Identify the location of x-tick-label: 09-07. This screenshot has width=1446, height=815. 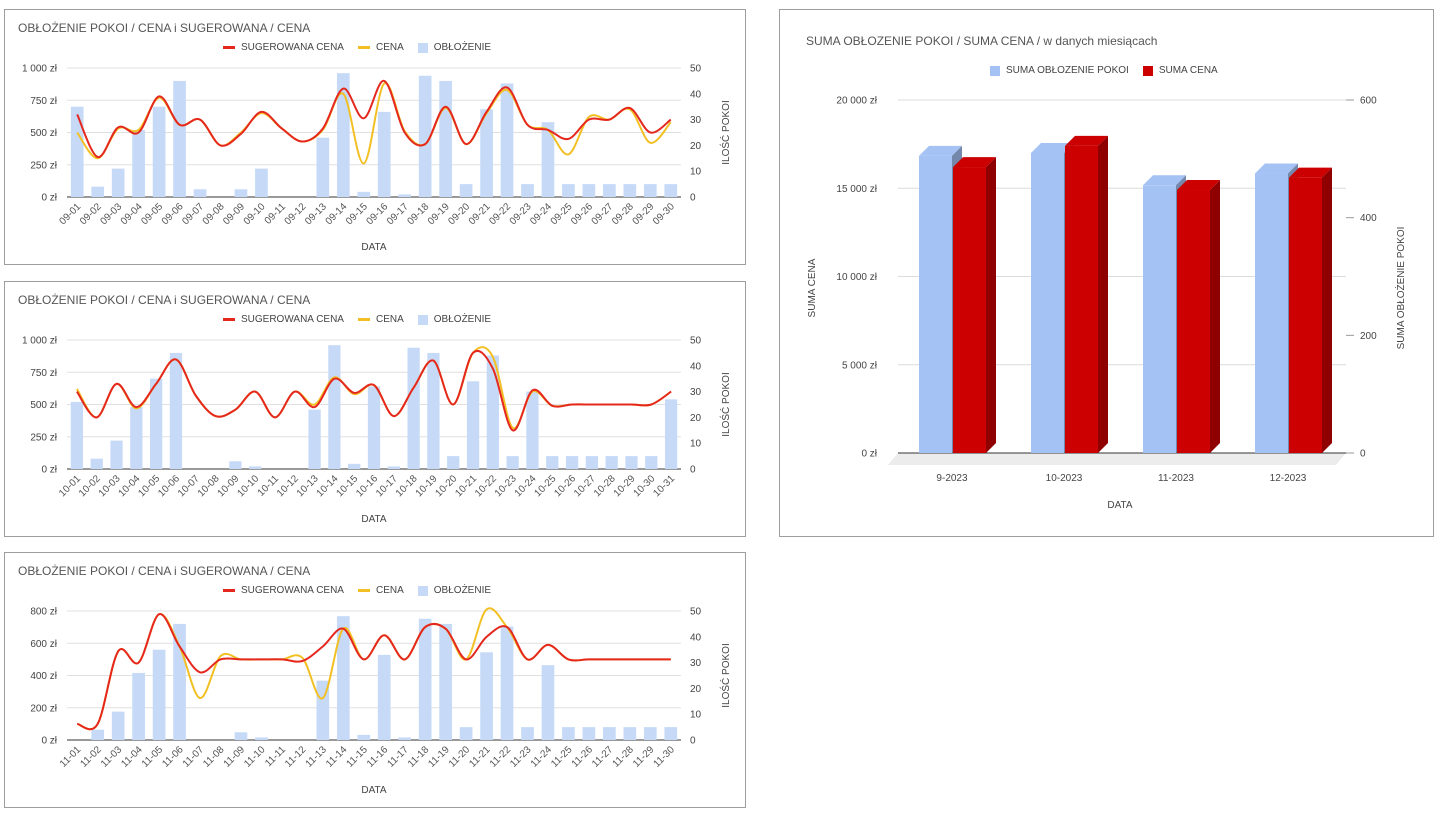
(193, 214).